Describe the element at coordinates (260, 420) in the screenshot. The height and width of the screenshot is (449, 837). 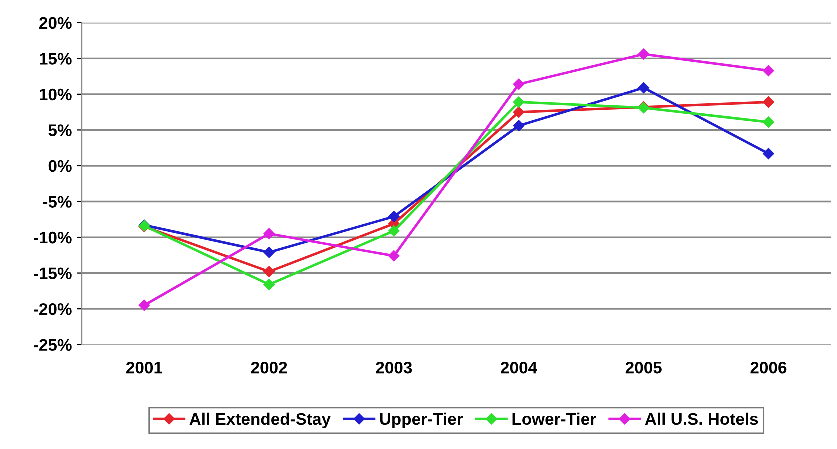
I see `legend-label: All Extended-Stay` at that location.